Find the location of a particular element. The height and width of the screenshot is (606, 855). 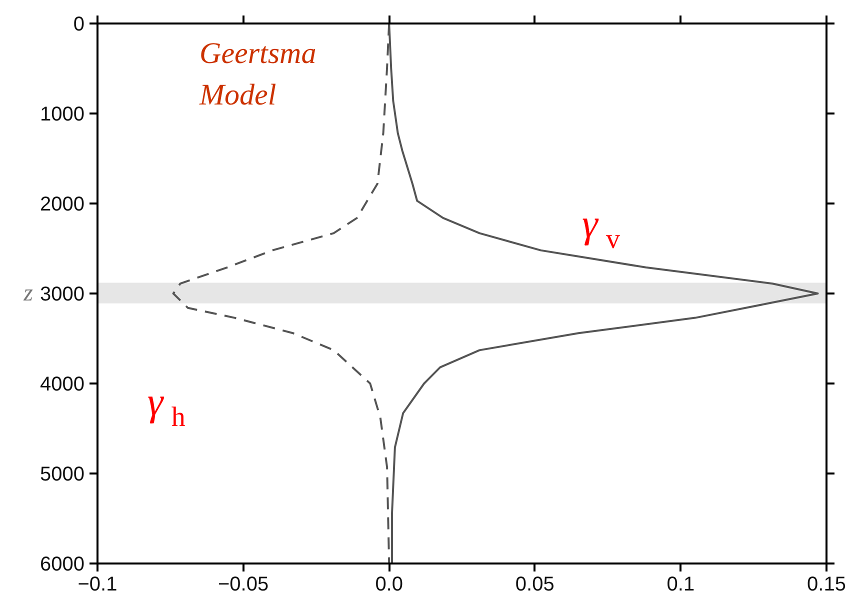

x-tick-label: 0.15 is located at coordinates (826, 585).